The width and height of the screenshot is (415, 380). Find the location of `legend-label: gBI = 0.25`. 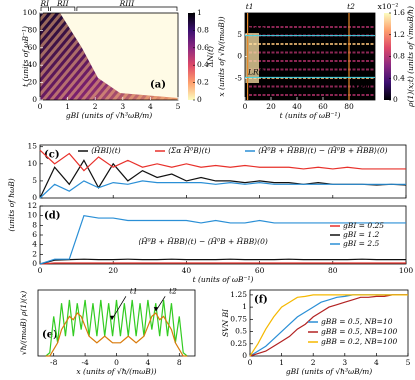

legend-label: gBI = 0.25 is located at coordinates (363, 225).